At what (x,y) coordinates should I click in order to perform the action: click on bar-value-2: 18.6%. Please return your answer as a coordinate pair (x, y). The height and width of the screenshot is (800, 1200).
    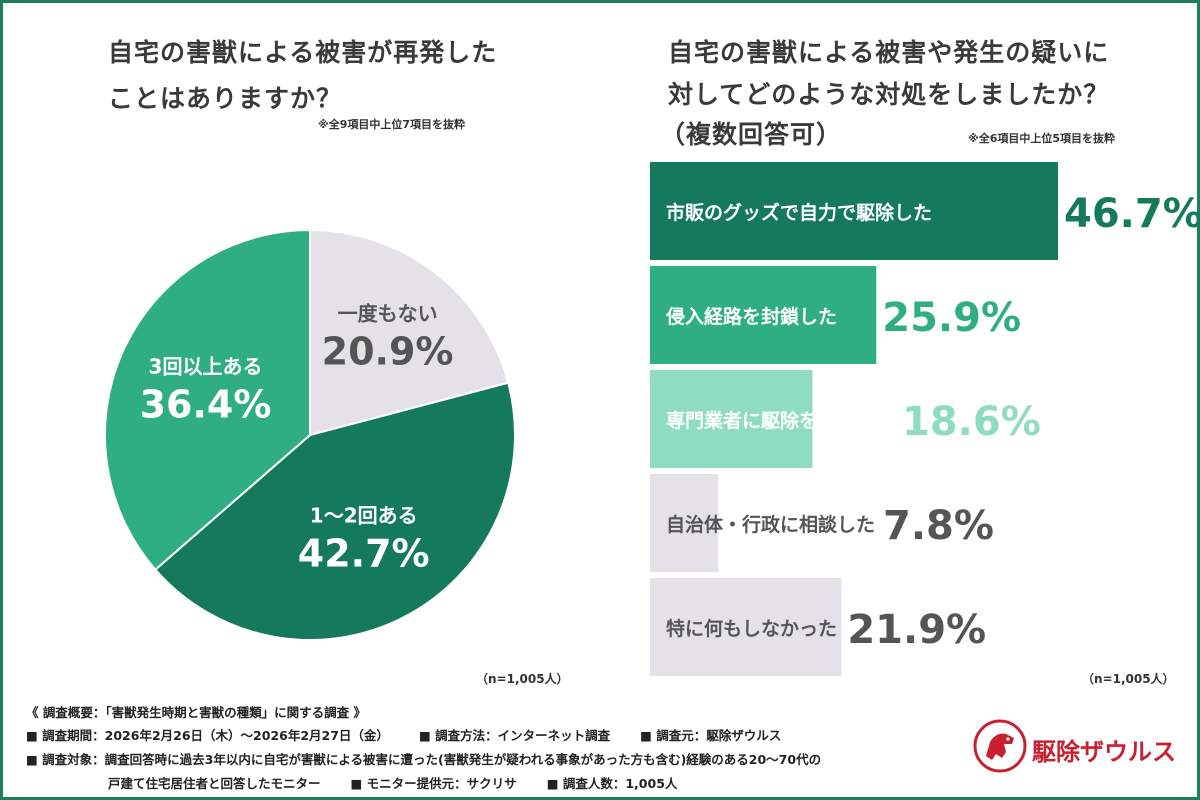
    Looking at the image, I should click on (971, 422).